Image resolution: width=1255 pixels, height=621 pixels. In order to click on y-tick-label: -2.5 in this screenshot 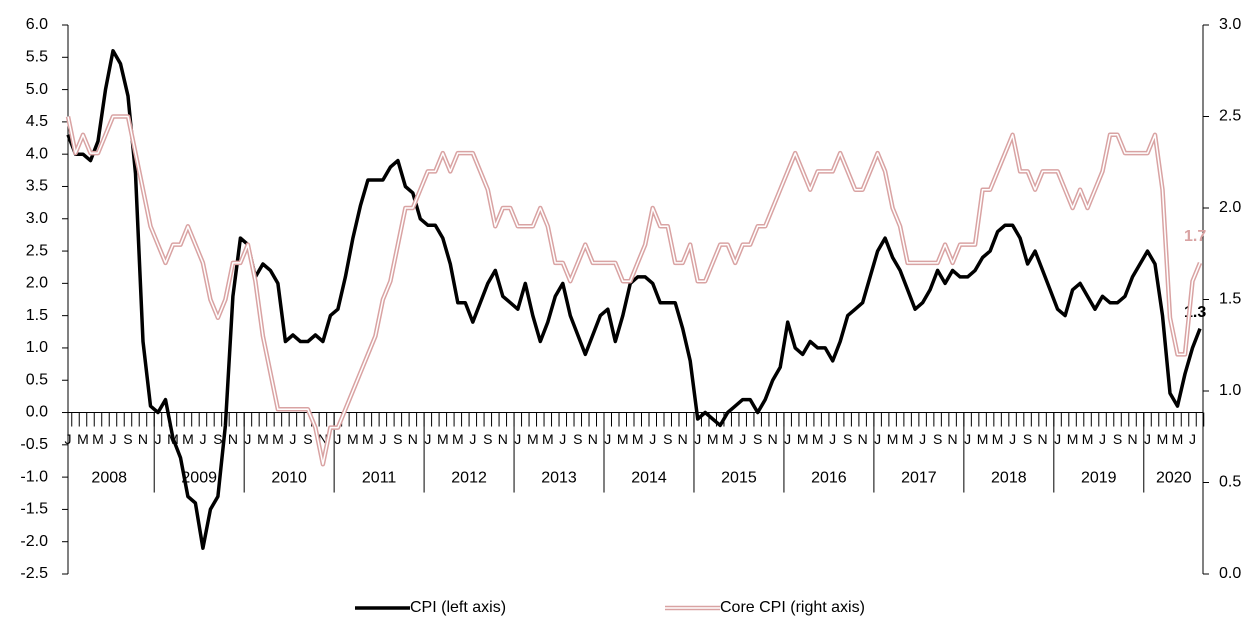, I will do `click(34, 573)`.